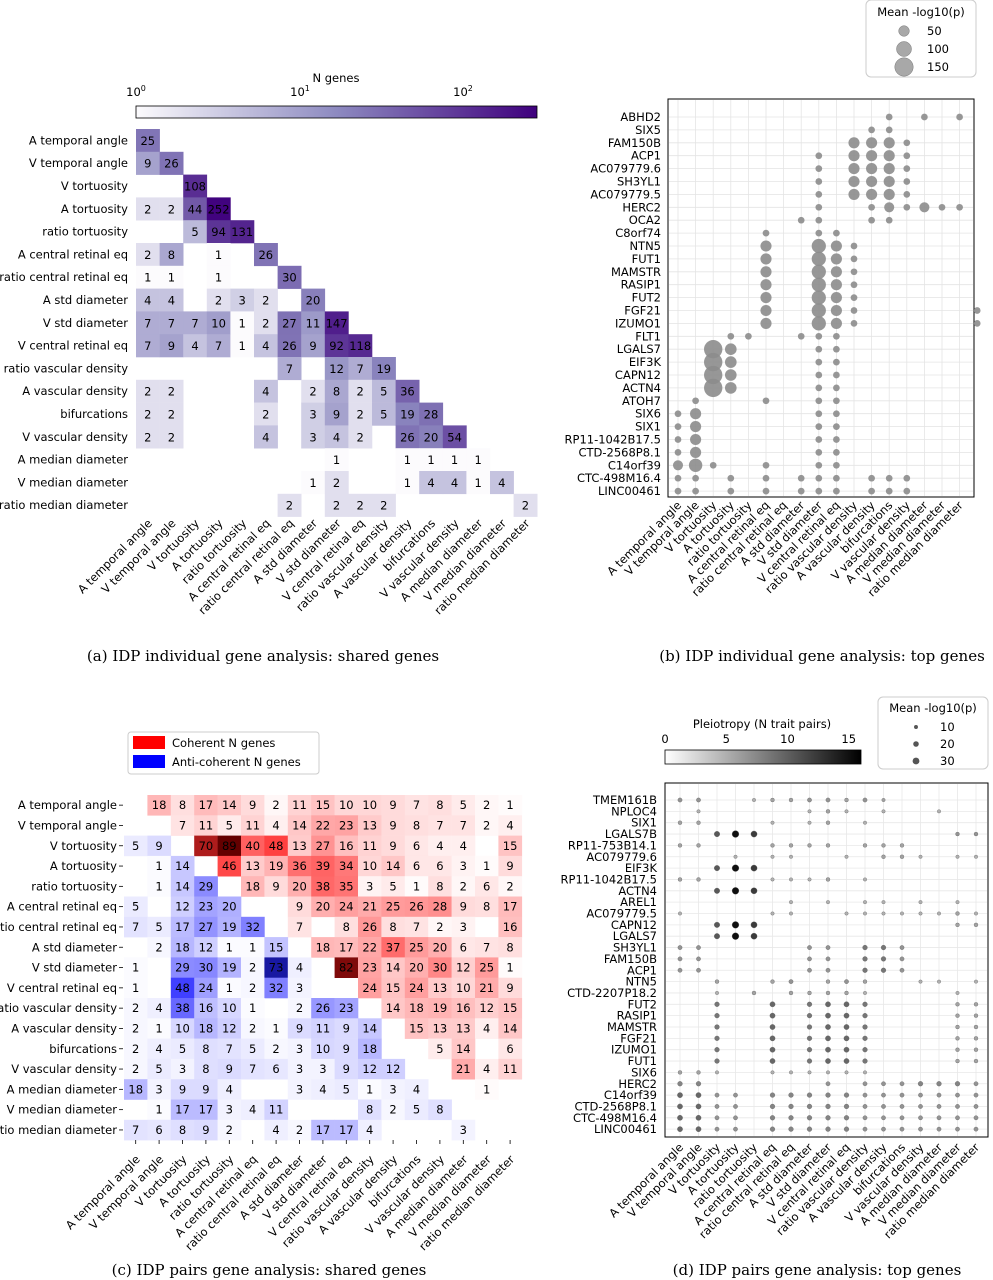  What do you see at coordinates (642, 311) in the screenshot?
I see `gene-label-b-fgf21: FGF21` at bounding box center [642, 311].